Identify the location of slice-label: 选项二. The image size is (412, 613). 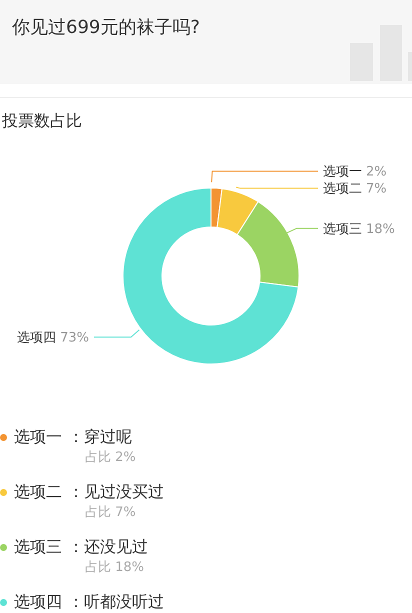
(342, 189).